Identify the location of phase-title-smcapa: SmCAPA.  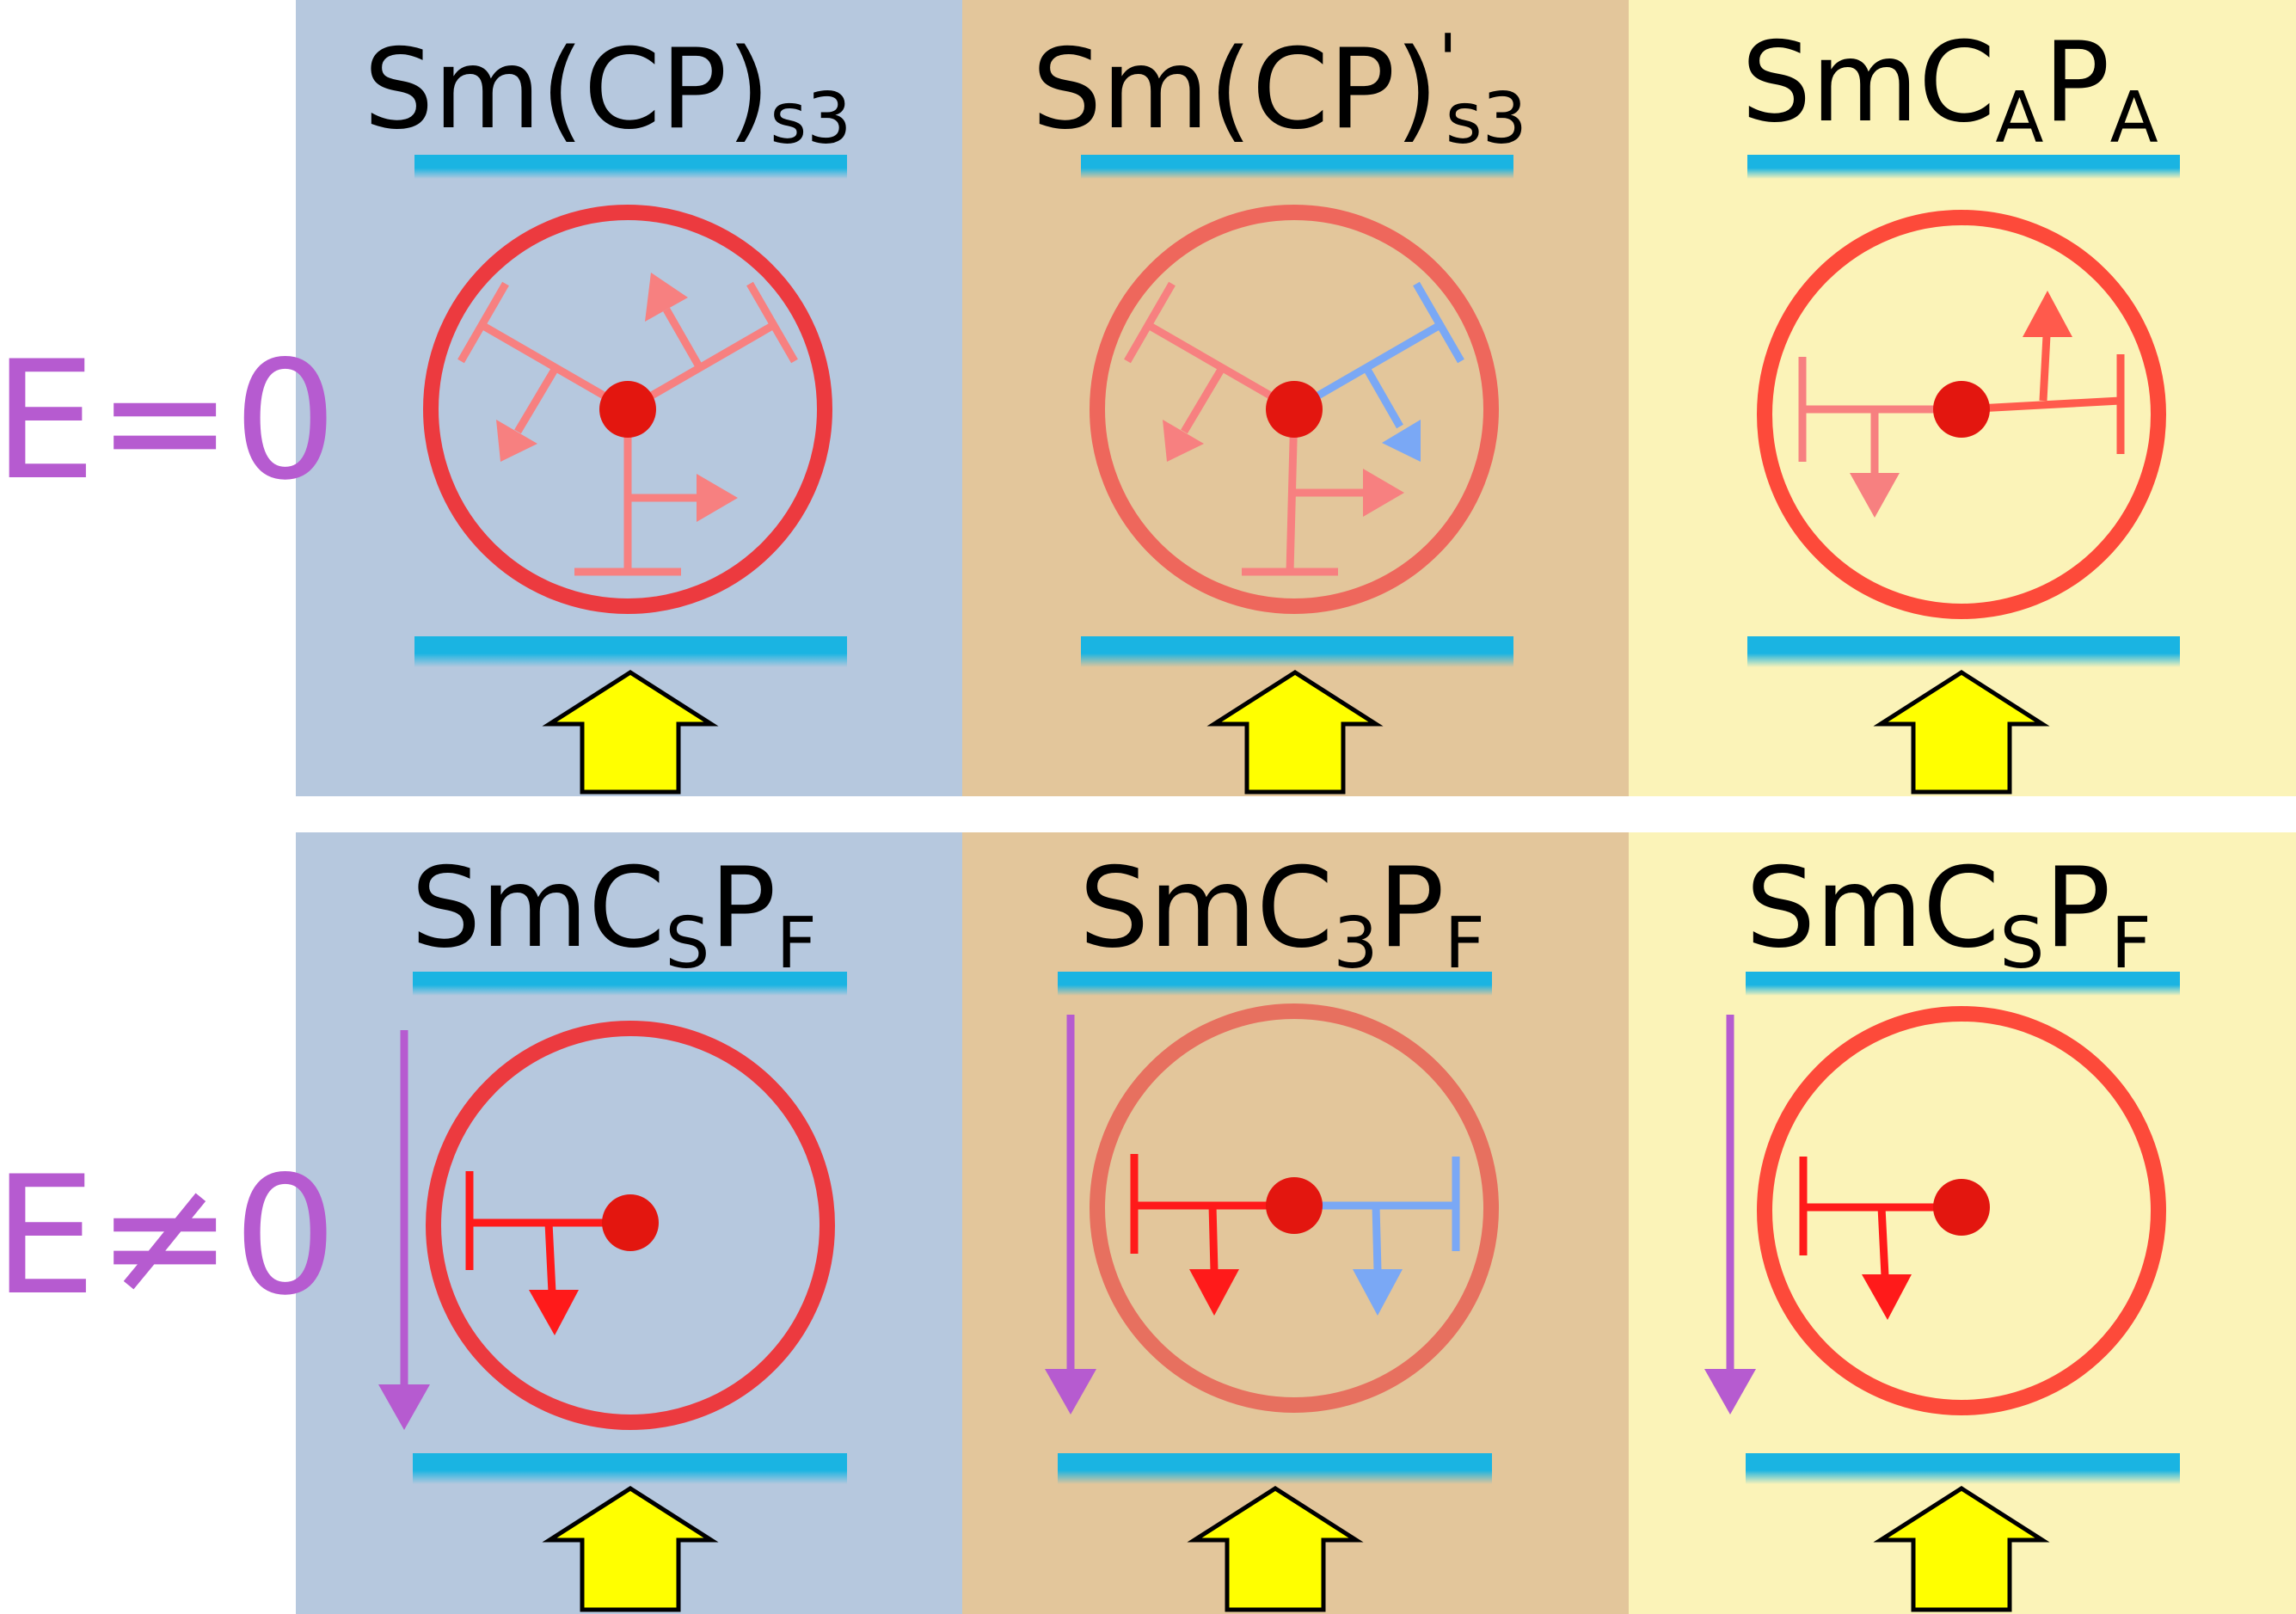
(1950, 89).